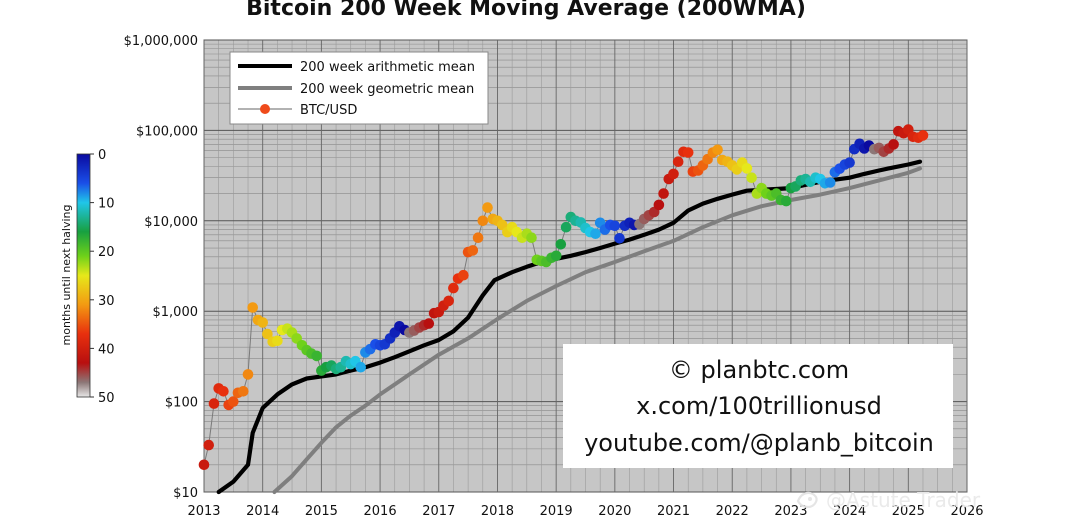 The image size is (1080, 523). What do you see at coordinates (387, 67) in the screenshot?
I see `legend-label-arithmetic: 200 week arithmetic mean` at bounding box center [387, 67].